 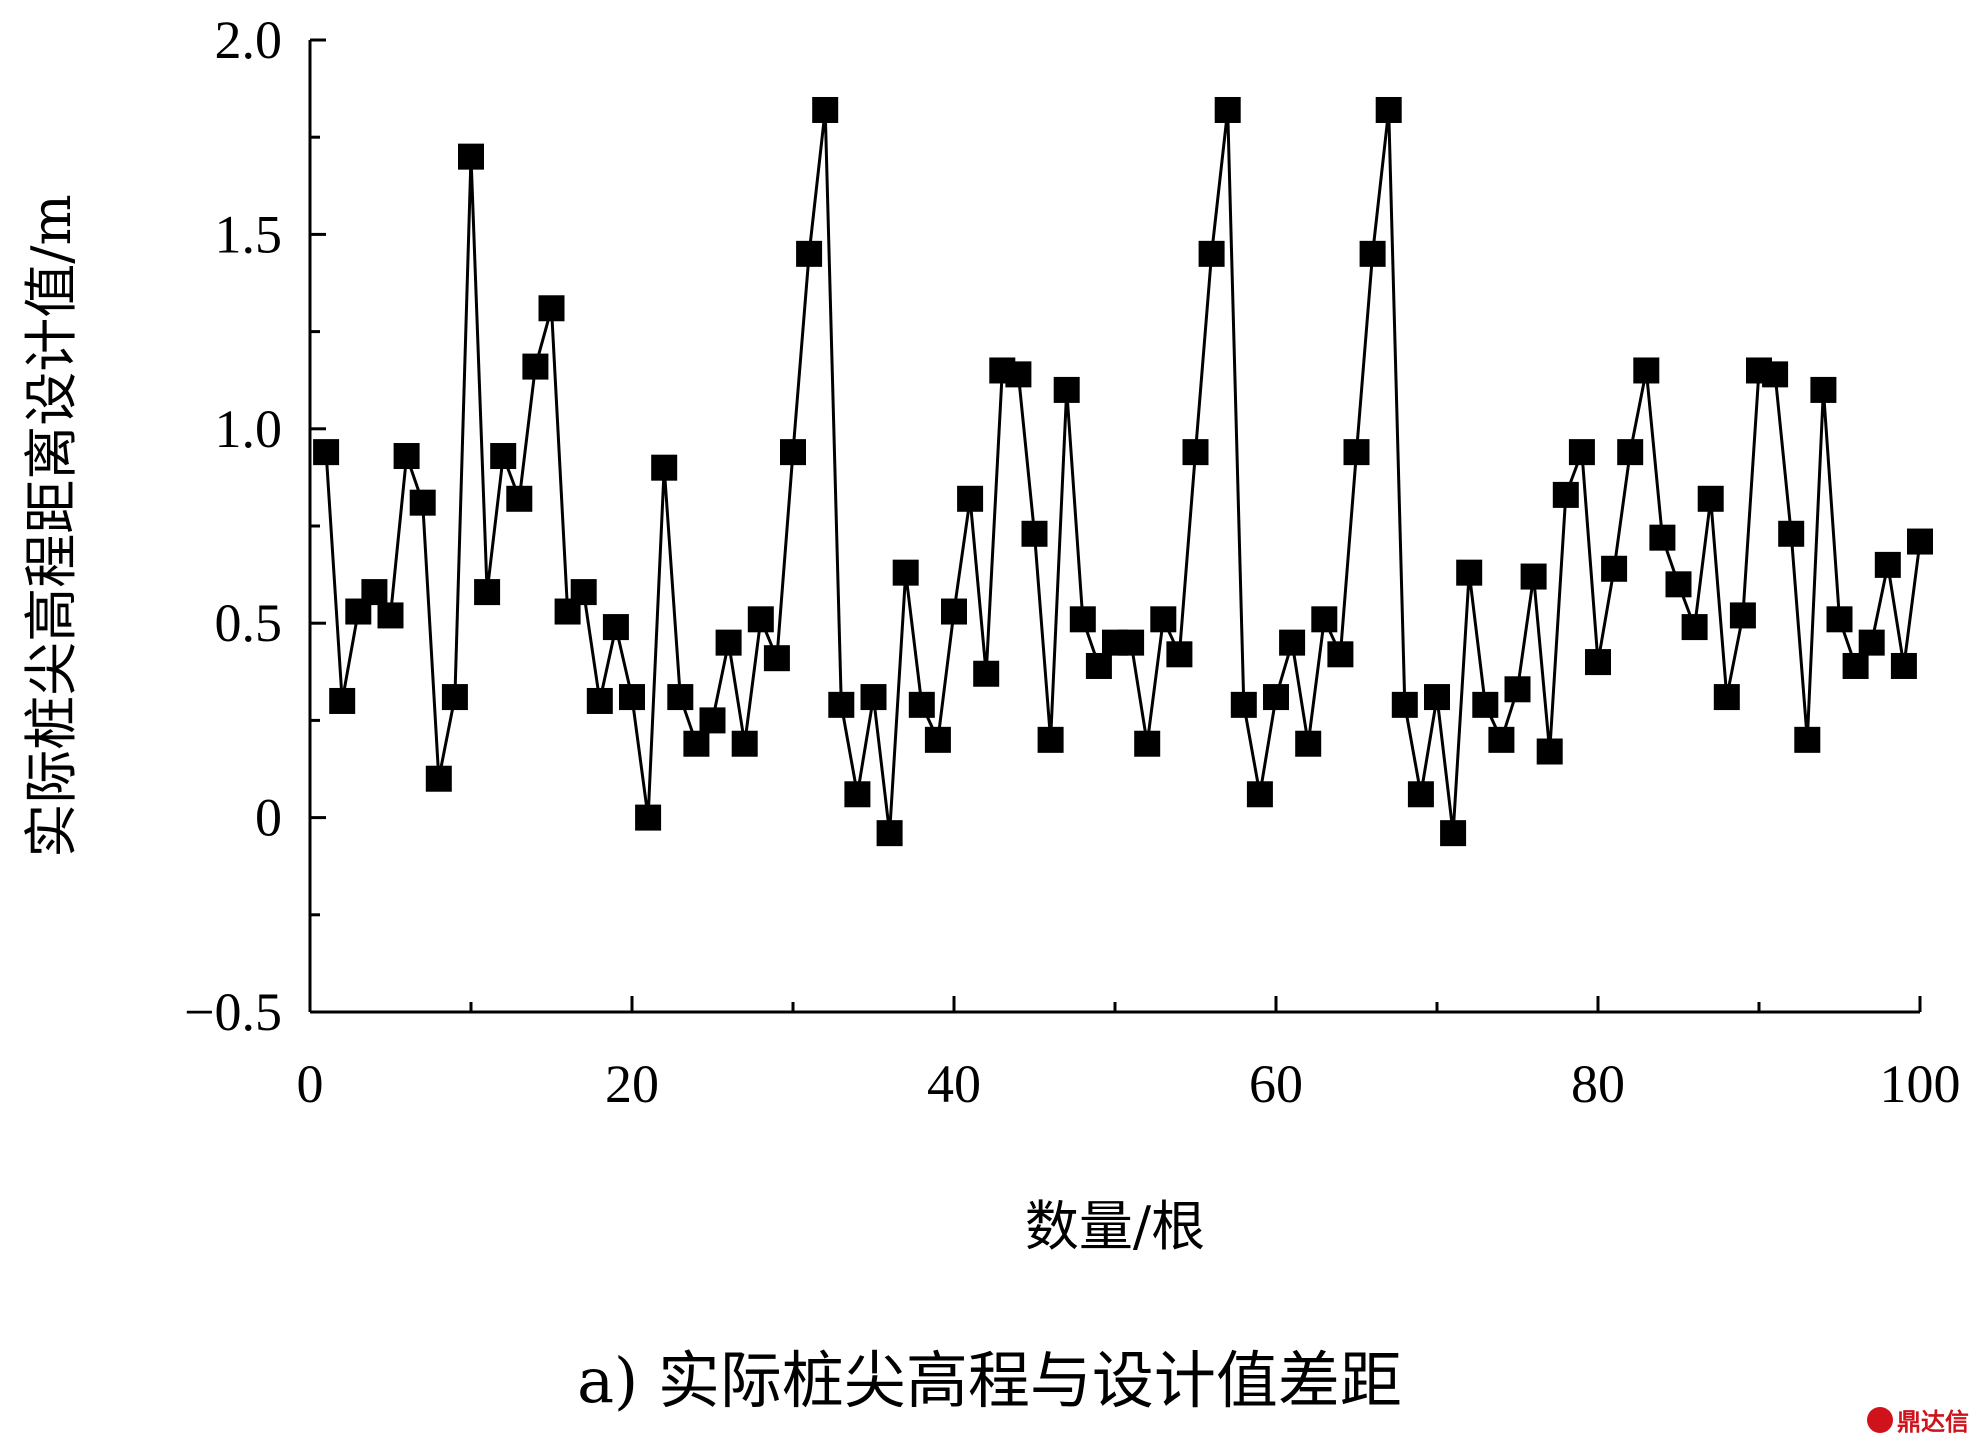 What do you see at coordinates (249, 40) in the screenshot?
I see `y-tick-label: 2.0` at bounding box center [249, 40].